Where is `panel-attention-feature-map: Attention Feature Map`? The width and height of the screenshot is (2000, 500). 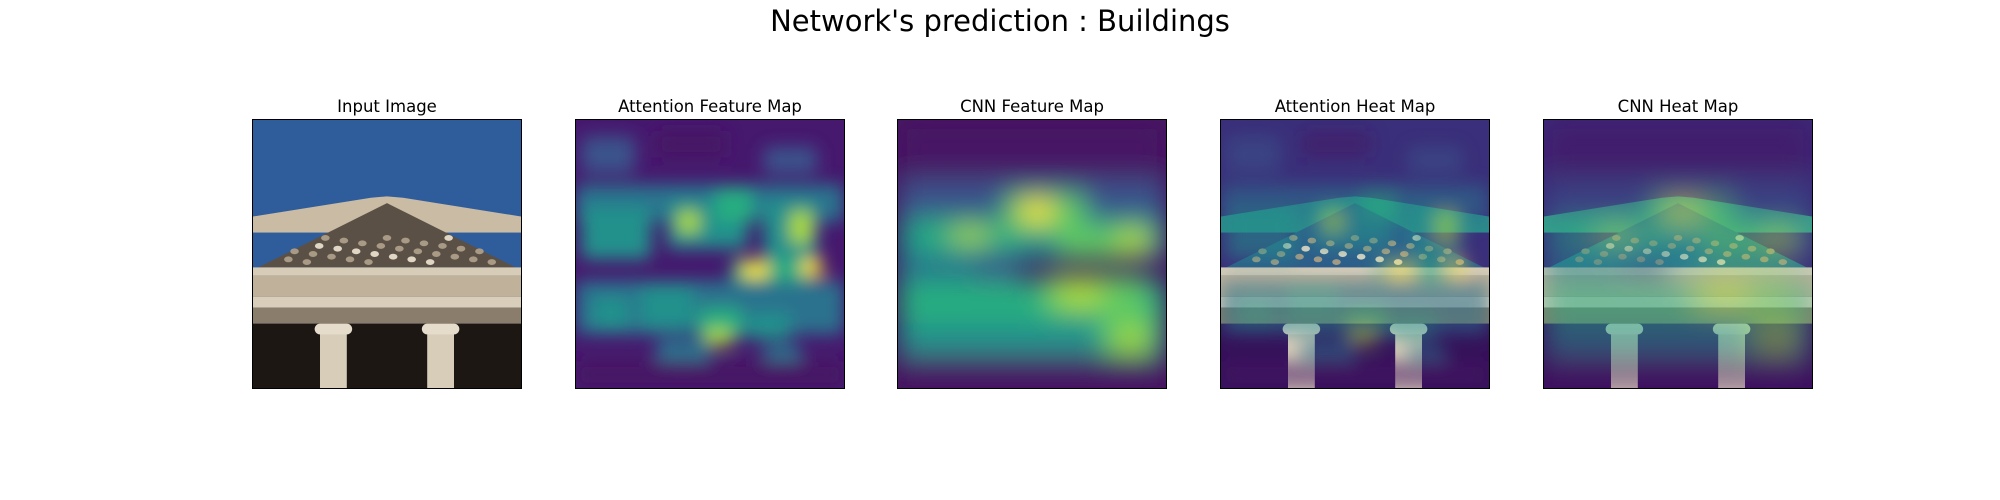
panel-attention-feature-map: Attention Feature Map is located at coordinates (710, 243).